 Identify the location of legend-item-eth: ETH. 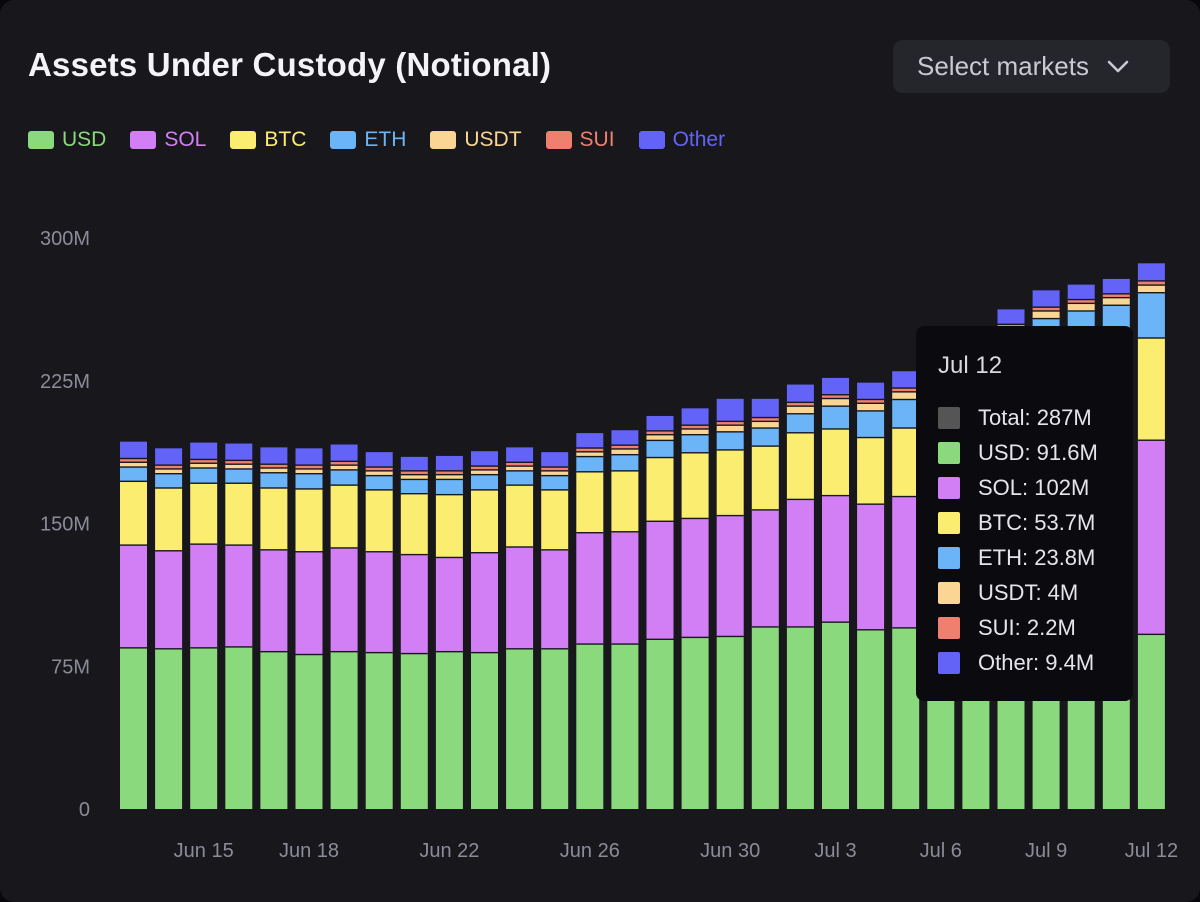
(368, 140).